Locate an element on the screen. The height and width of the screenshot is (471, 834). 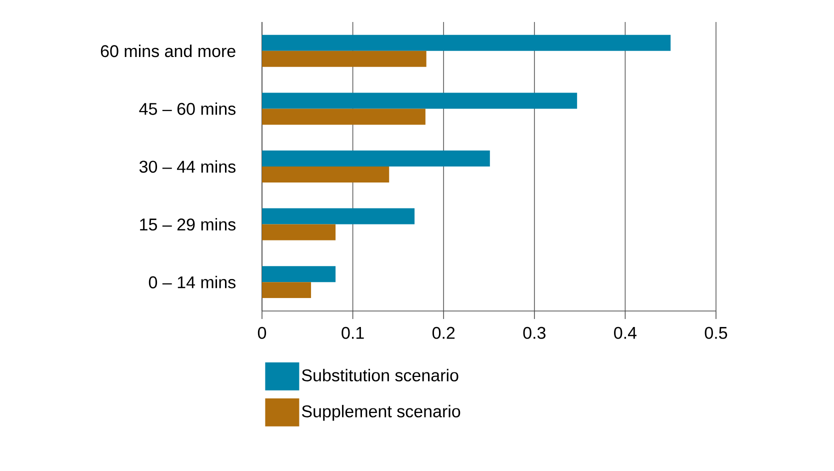
x-tick-label: 0.1 is located at coordinates (353, 332).